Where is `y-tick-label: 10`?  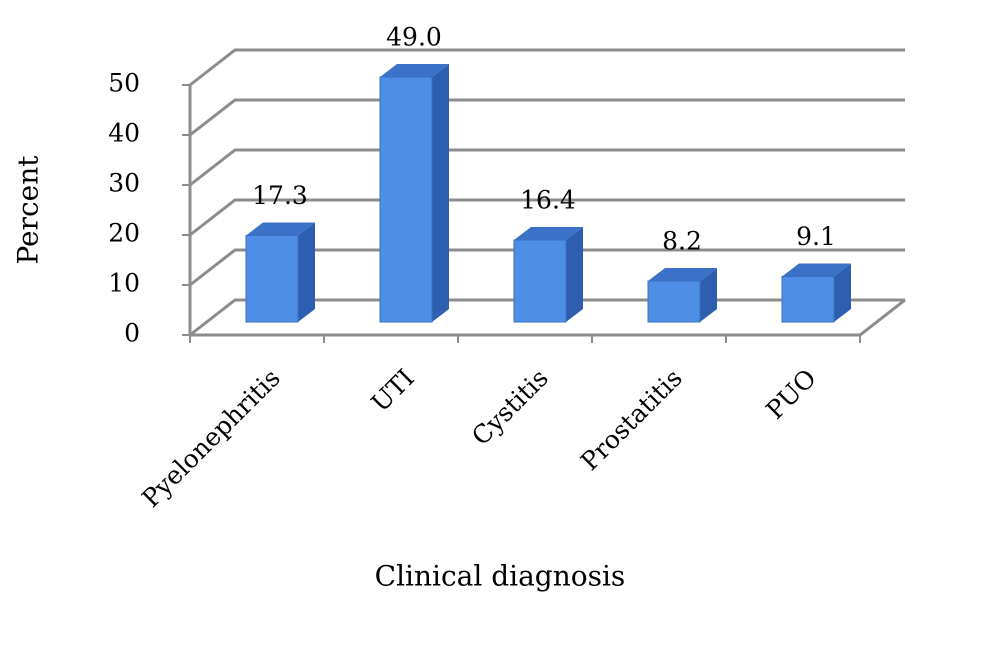
y-tick-label: 10 is located at coordinates (124, 283).